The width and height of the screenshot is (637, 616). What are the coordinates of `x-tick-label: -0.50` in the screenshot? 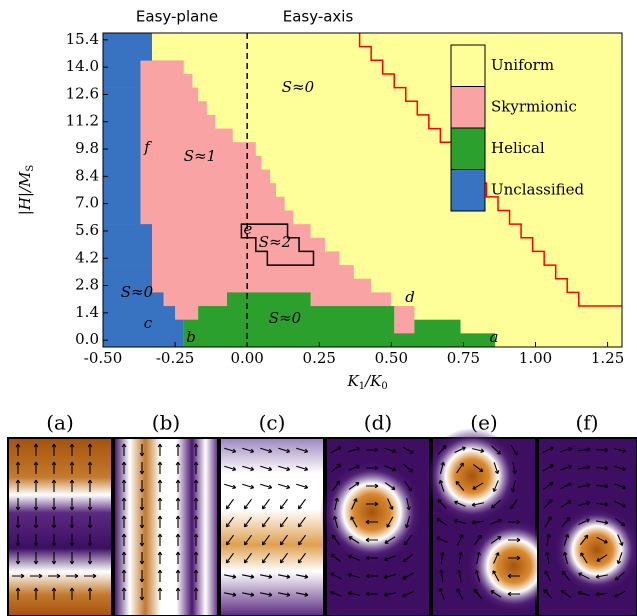 It's located at (103, 358).